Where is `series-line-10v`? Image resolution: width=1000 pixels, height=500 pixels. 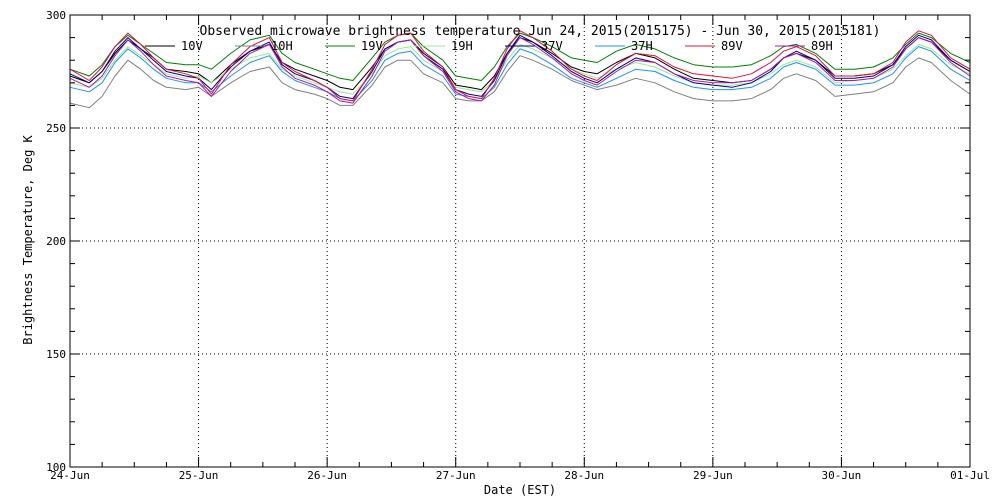 series-line-10v is located at coordinates (520, 64).